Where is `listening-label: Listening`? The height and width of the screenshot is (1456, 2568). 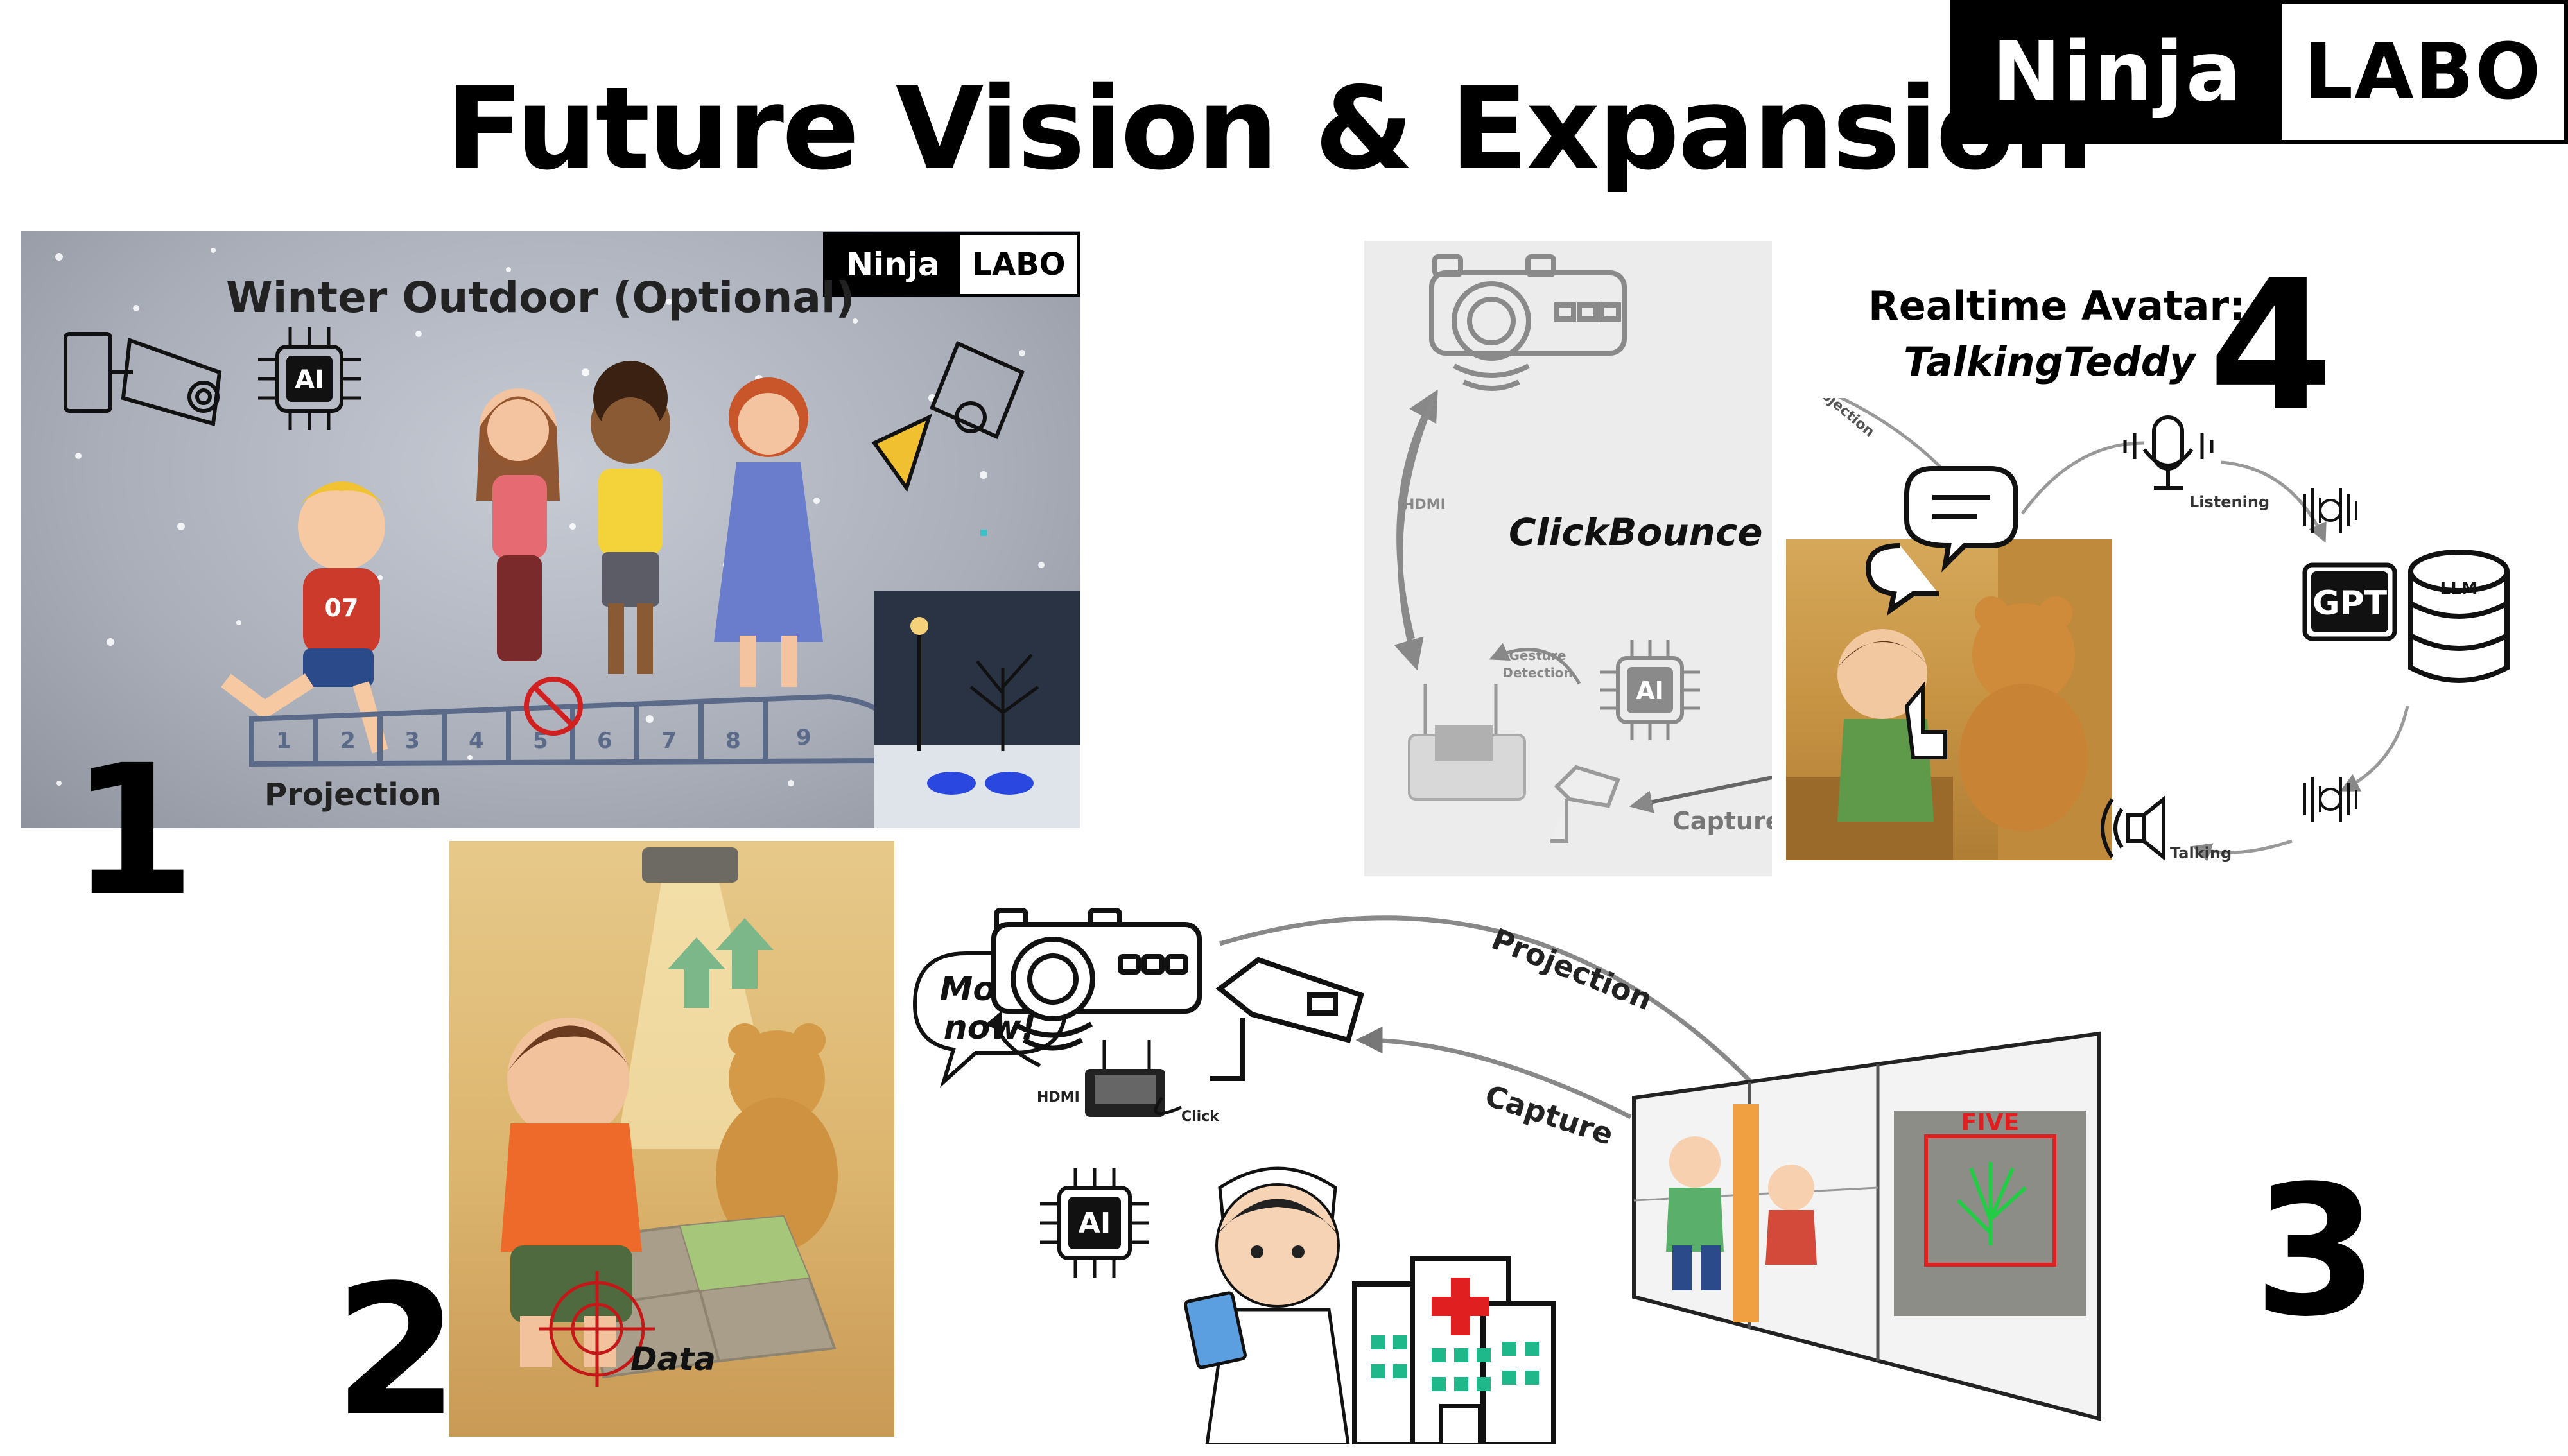
listening-label: Listening is located at coordinates (2229, 502).